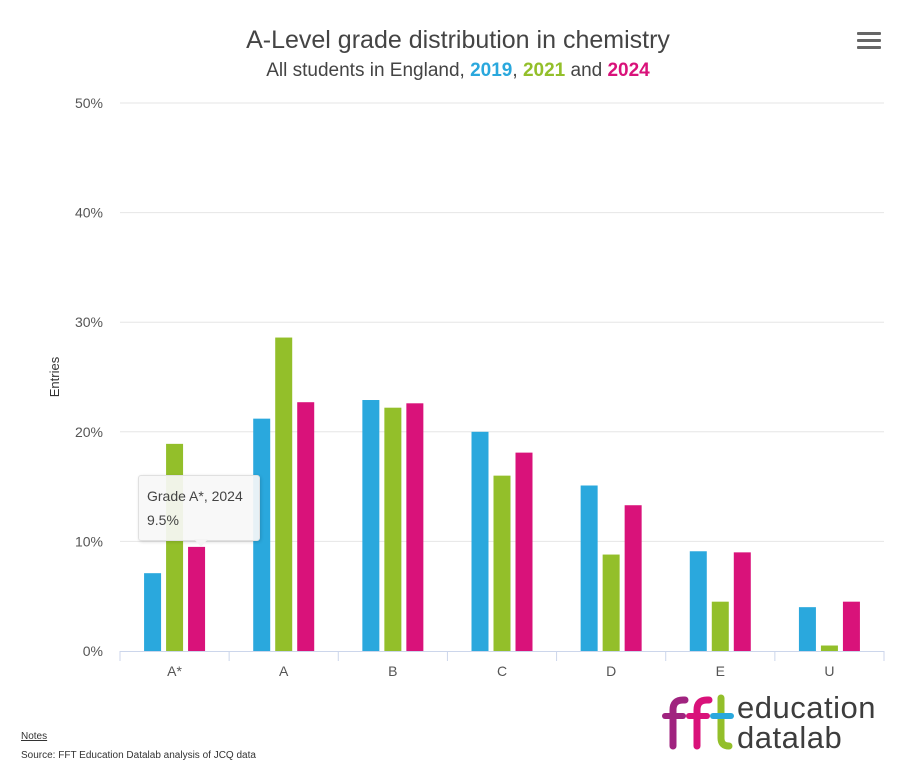 The width and height of the screenshot is (906, 777). I want to click on subtitle-year-2024: 2024, so click(628, 70).